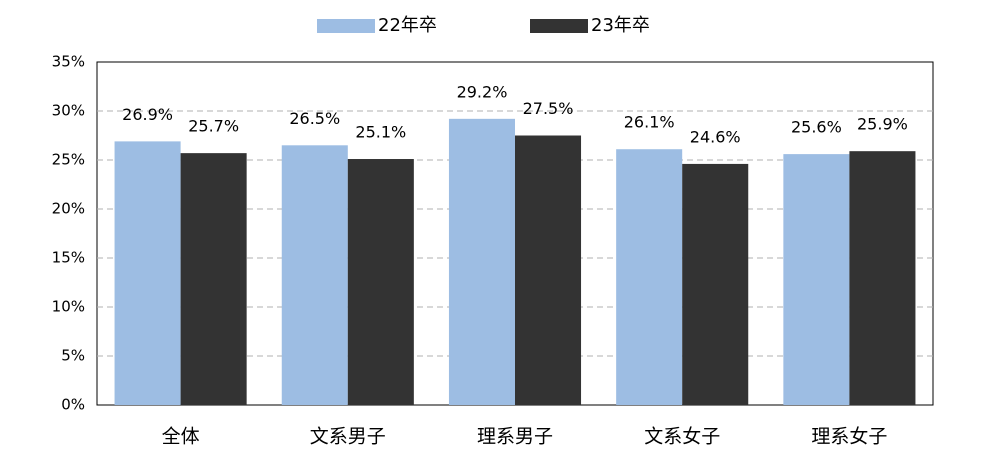 This screenshot has width=982, height=460. What do you see at coordinates (649, 122) in the screenshot?
I see `value-label: 26.1%` at bounding box center [649, 122].